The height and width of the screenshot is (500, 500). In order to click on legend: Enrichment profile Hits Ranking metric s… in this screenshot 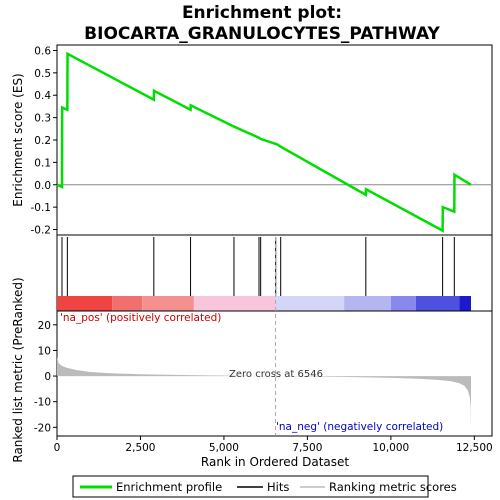, I will do `click(264, 486)`.